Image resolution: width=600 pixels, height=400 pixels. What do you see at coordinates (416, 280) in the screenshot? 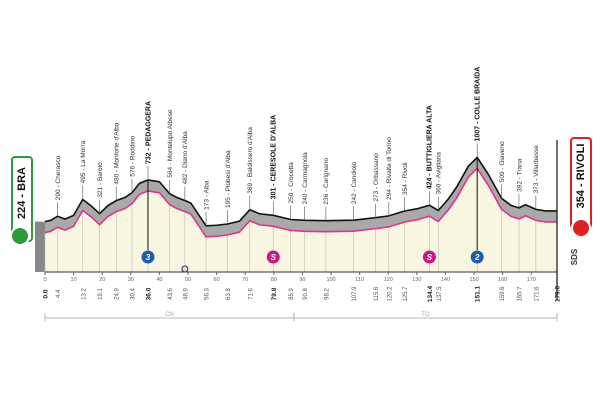
I see `km-tick-label: 130` at bounding box center [416, 280].